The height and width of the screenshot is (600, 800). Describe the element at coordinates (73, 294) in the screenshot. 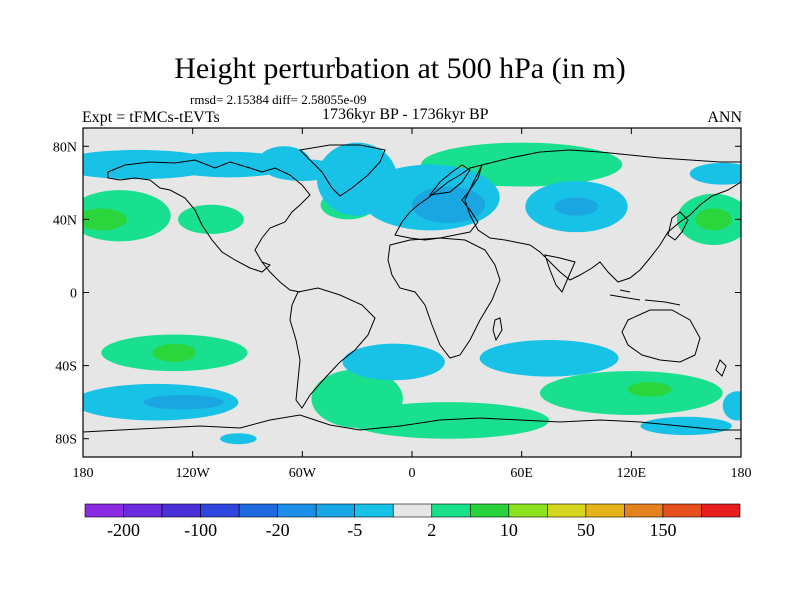

I see `y-tick-label: 0` at that location.